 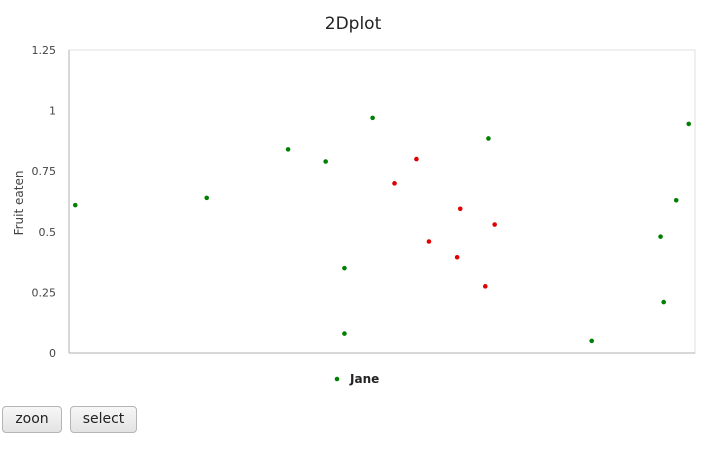 What do you see at coordinates (44, 292) in the screenshot?
I see `y-tick-label: 0.25` at bounding box center [44, 292].